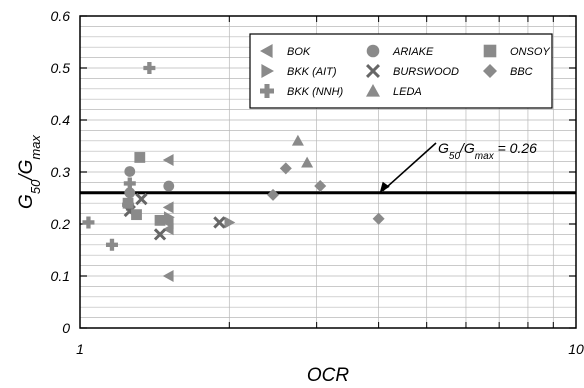 The image size is (584, 388). Describe the element at coordinates (490, 51) in the screenshot. I see `legend-marker-onsoy` at that location.